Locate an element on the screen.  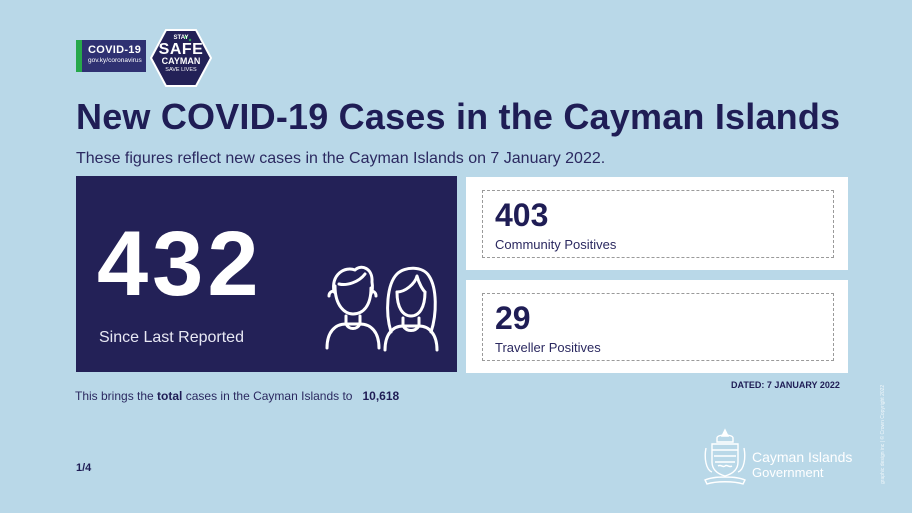
safe-text: SAFE is located at coordinates (181, 49).